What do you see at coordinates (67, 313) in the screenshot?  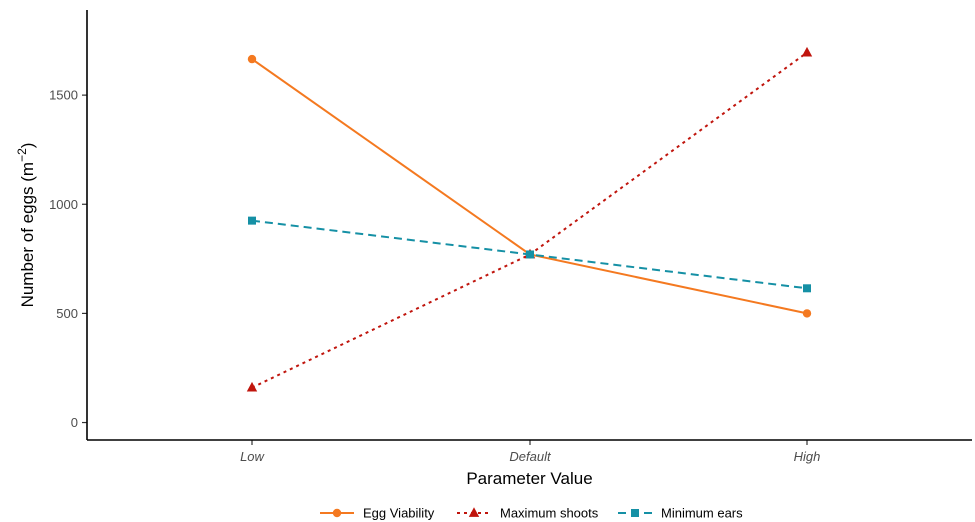 I see `y-tick-label: 500` at bounding box center [67, 313].